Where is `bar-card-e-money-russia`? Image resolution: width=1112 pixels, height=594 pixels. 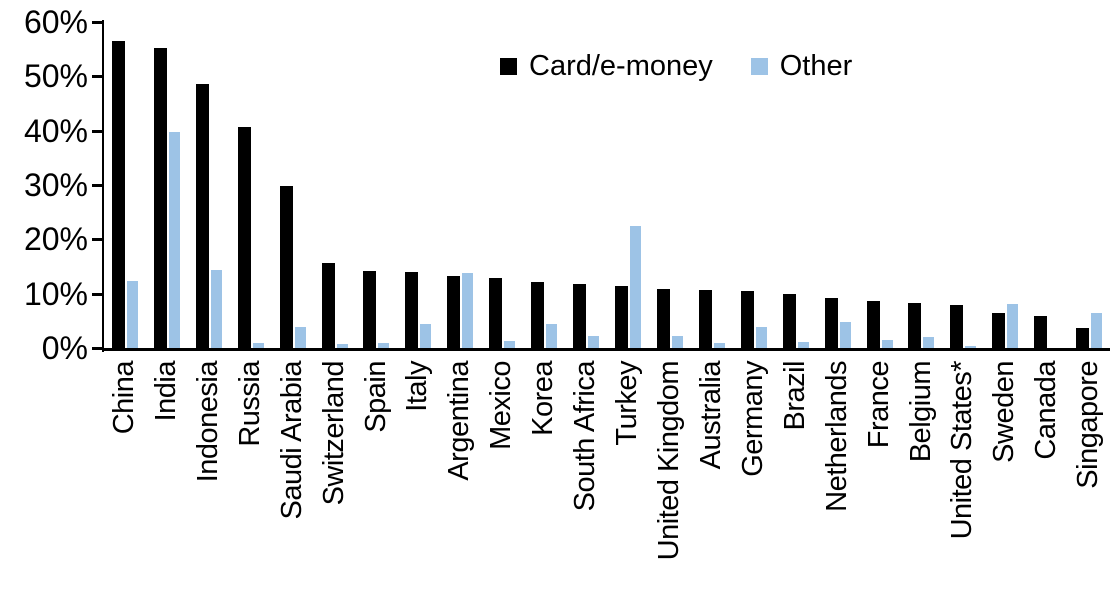
bar-card-e-money-russia is located at coordinates (244, 237).